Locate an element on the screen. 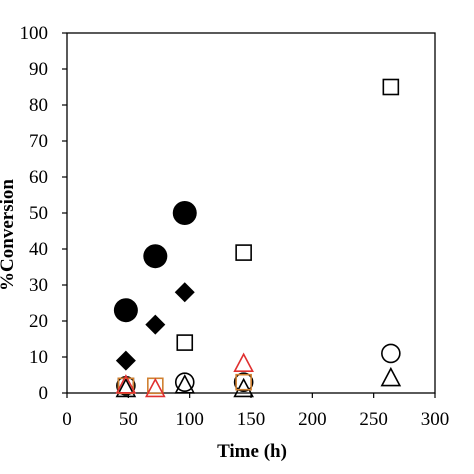 This screenshot has width=474, height=474. y-tick-label: 60 is located at coordinates (38, 177).